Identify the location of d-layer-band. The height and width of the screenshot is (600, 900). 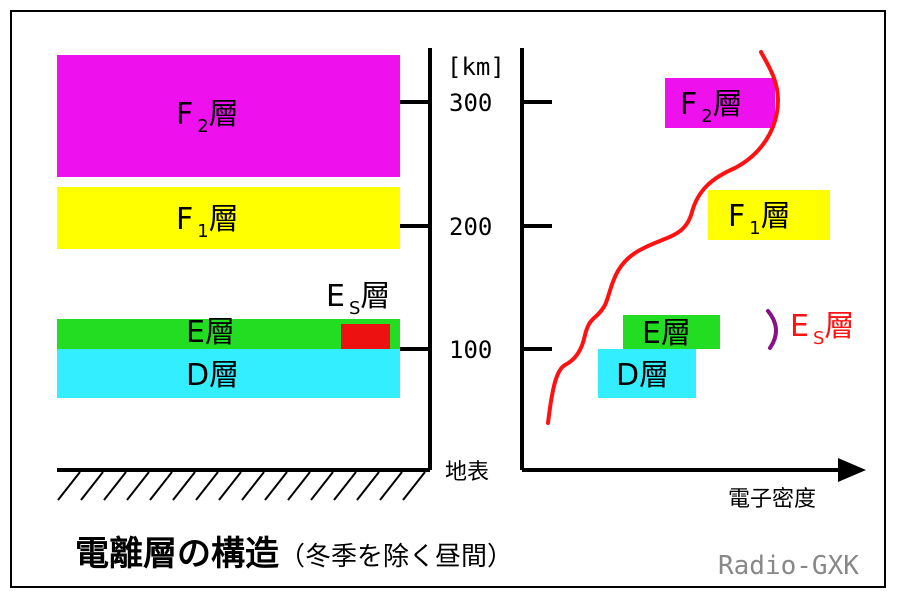
(228, 373).